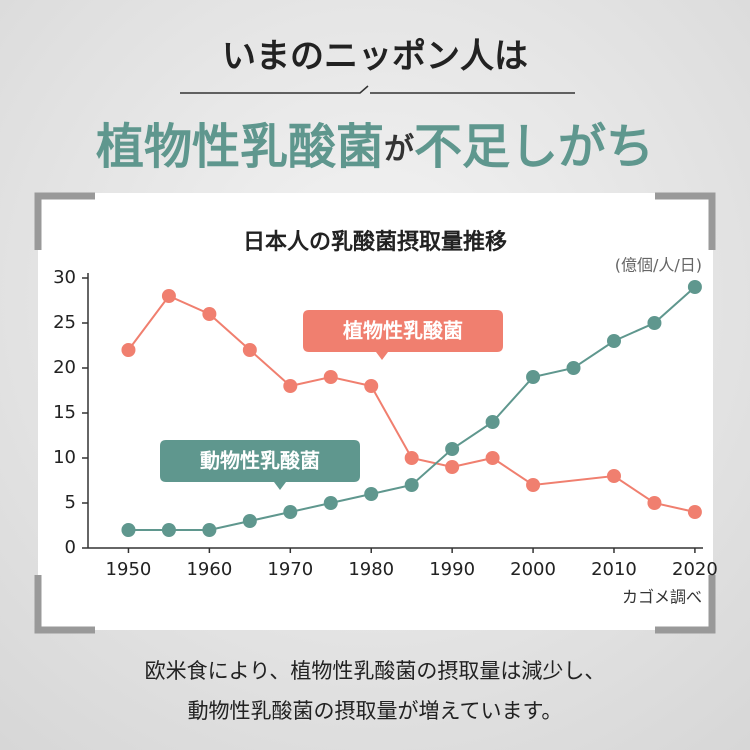 This screenshot has width=750, height=750. What do you see at coordinates (70, 547) in the screenshot?
I see `y-tick-label: 0` at bounding box center [70, 547].